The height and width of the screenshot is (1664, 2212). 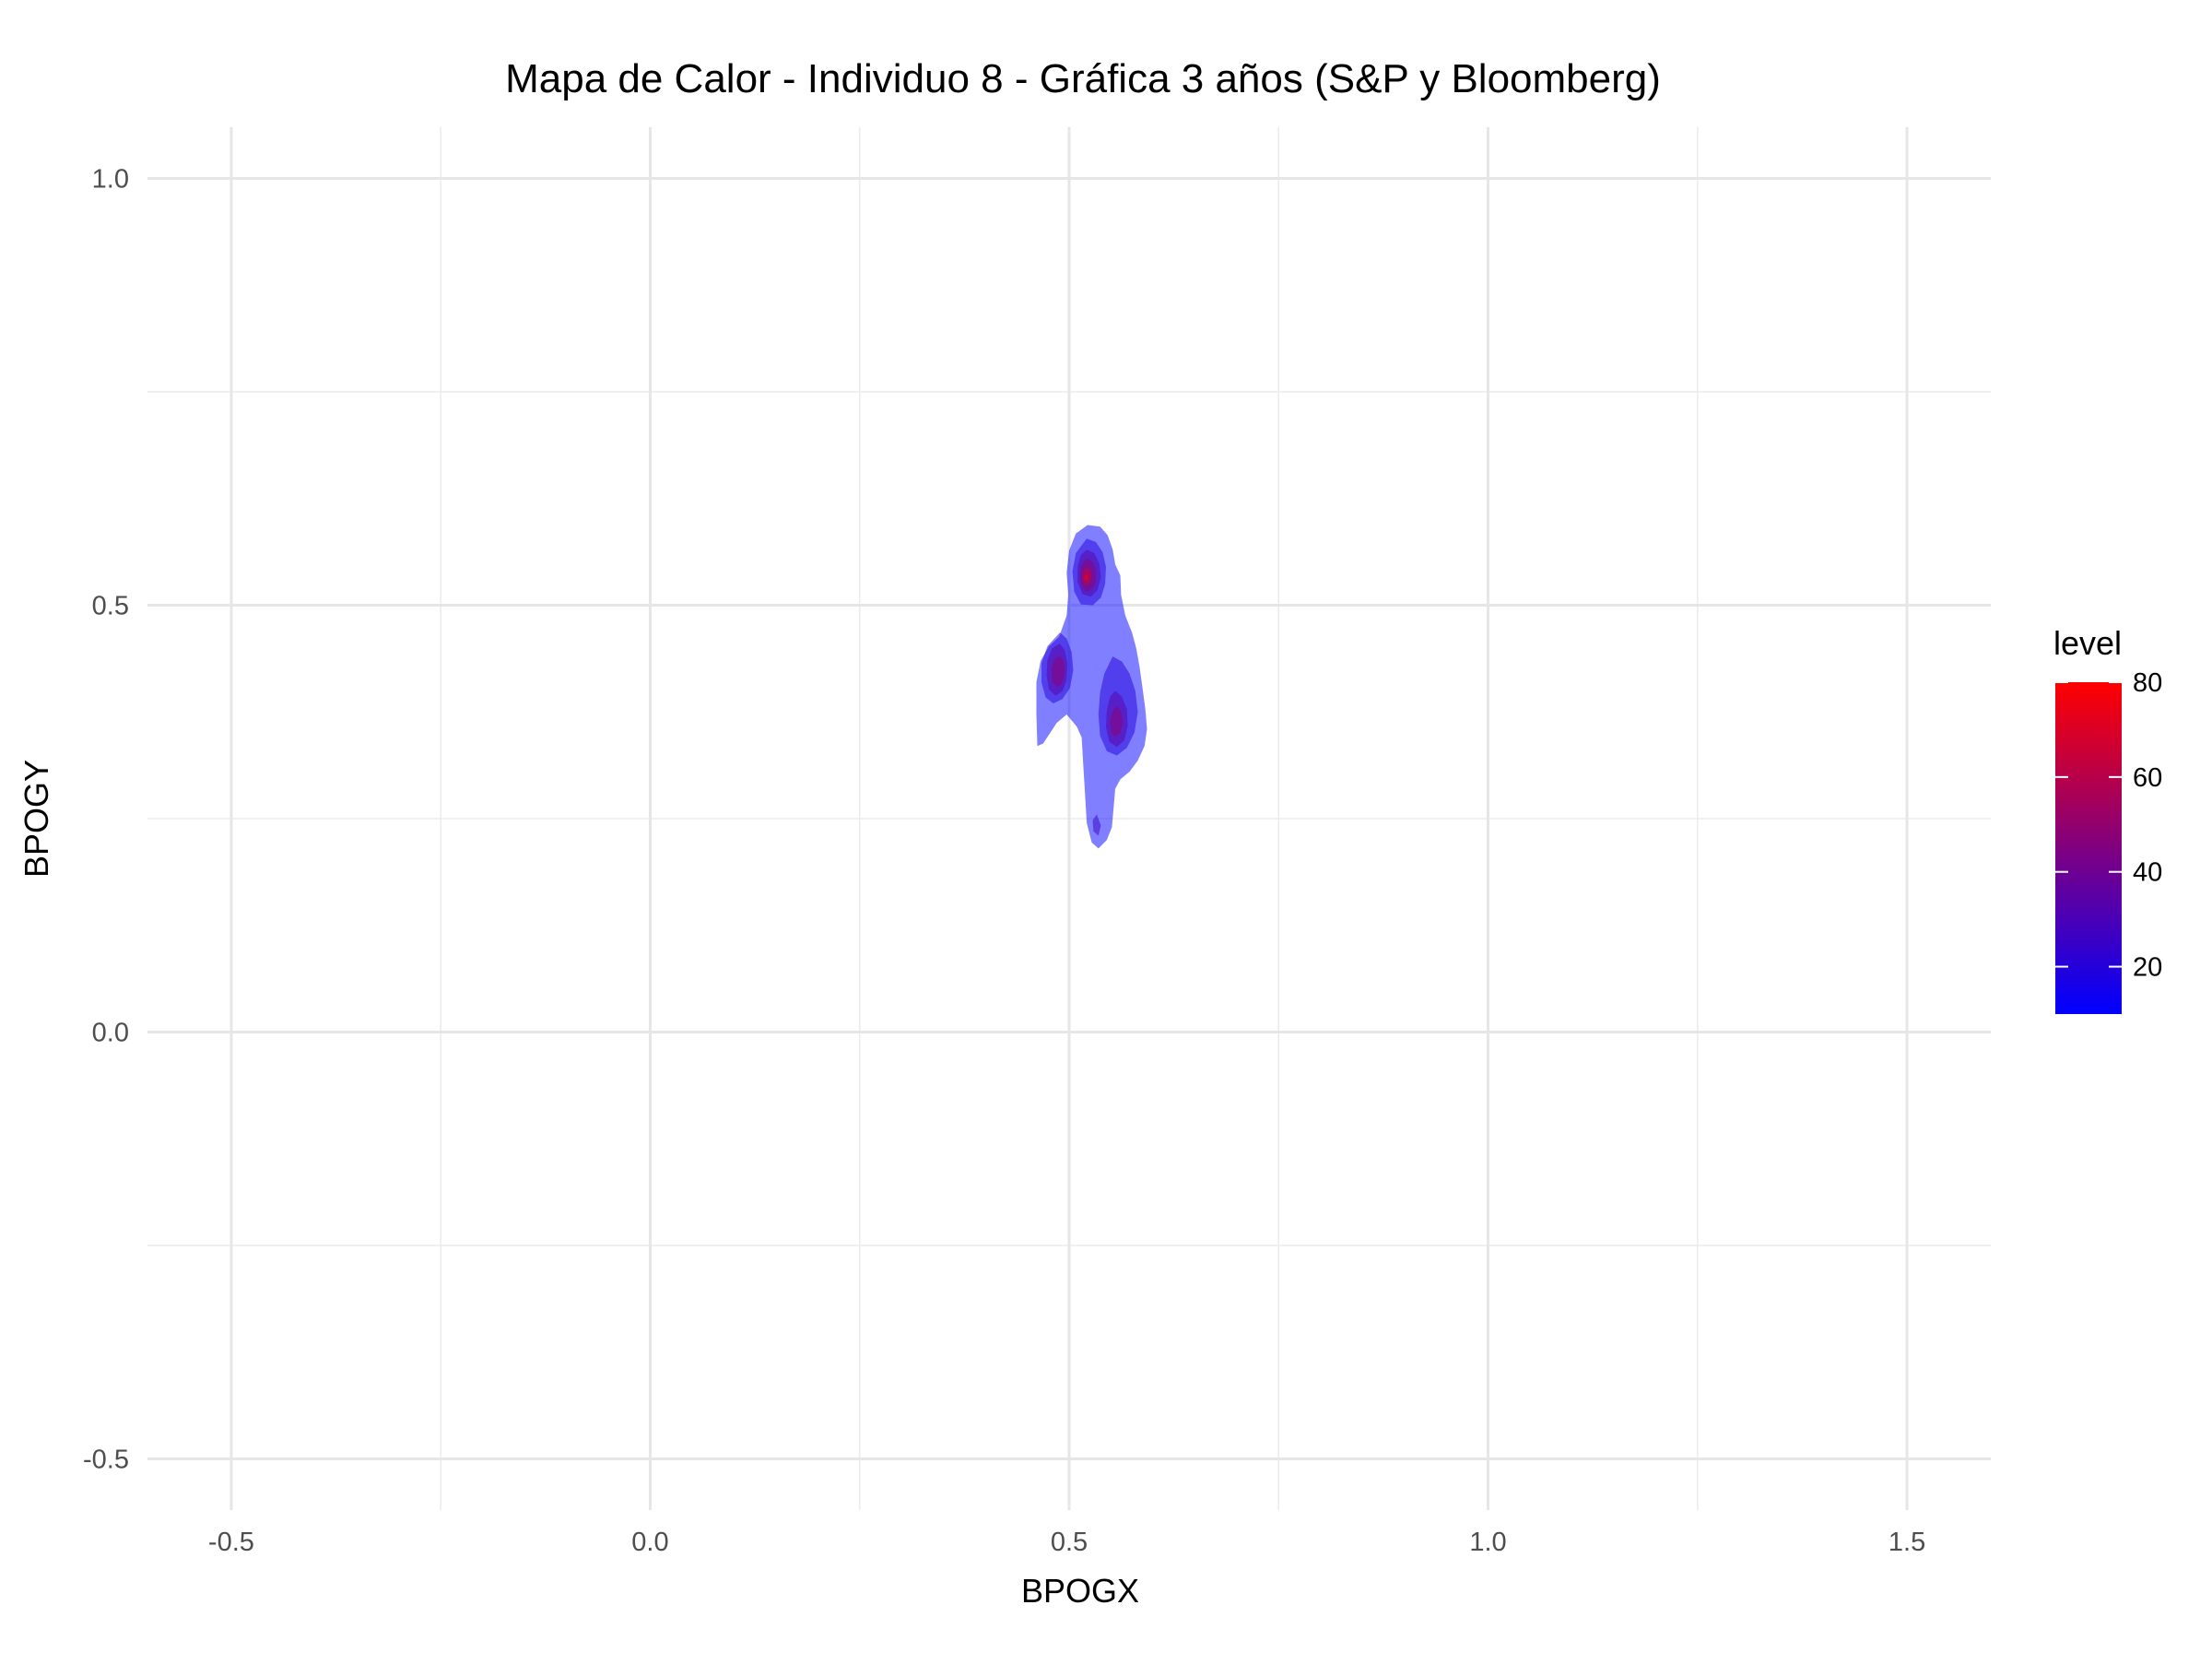 I want to click on legend-tick-label: 20, so click(x=2147, y=968).